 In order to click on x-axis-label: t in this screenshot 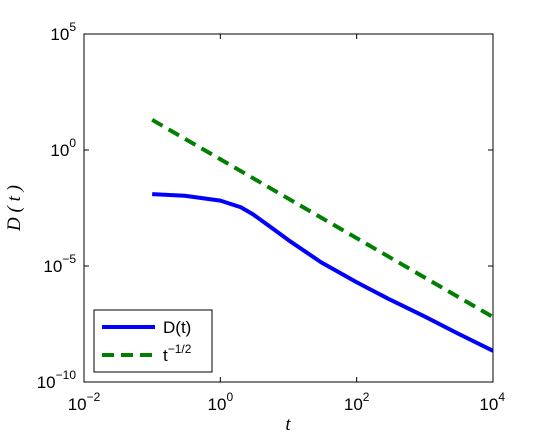, I will do `click(288, 424)`.